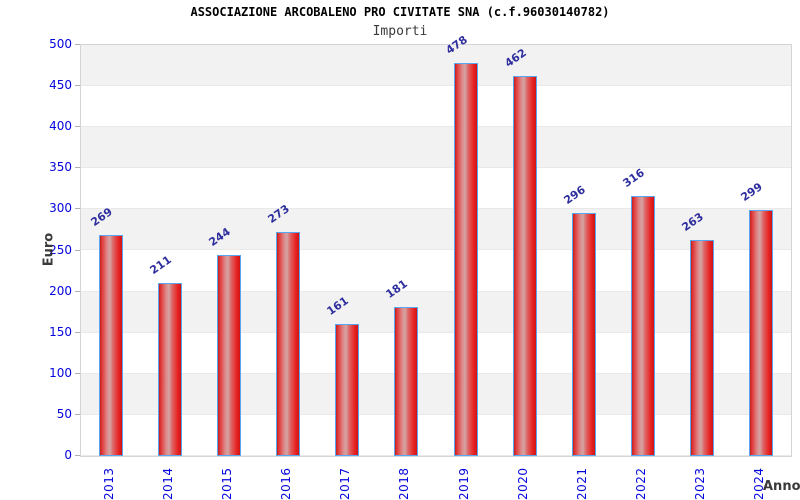 The width and height of the screenshot is (800, 500). Describe the element at coordinates (60, 208) in the screenshot. I see `y-tick-label: 300` at that location.